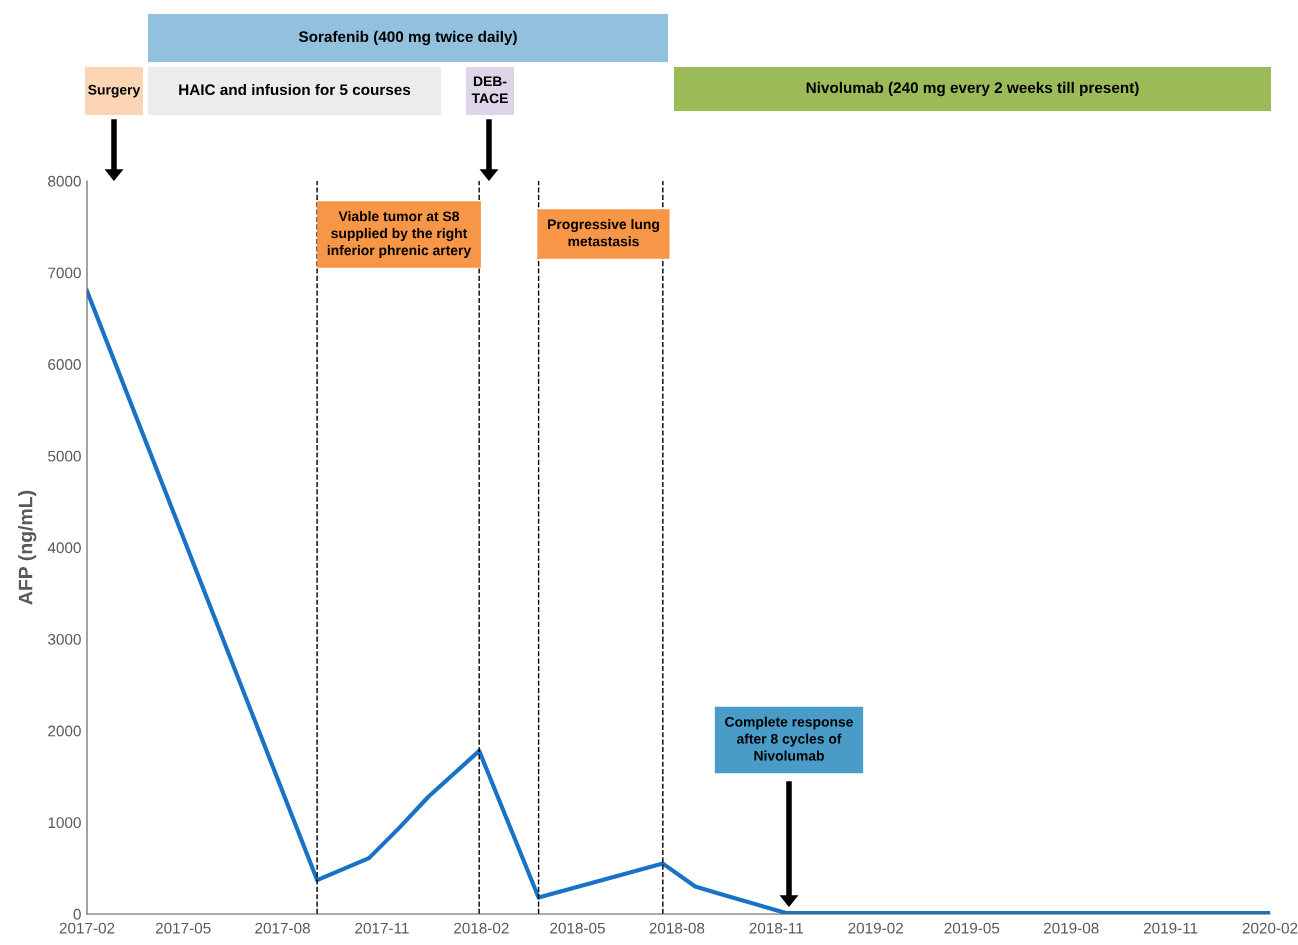 The image size is (1298, 945). I want to click on x-tick-label: 2018-11, so click(776, 928).